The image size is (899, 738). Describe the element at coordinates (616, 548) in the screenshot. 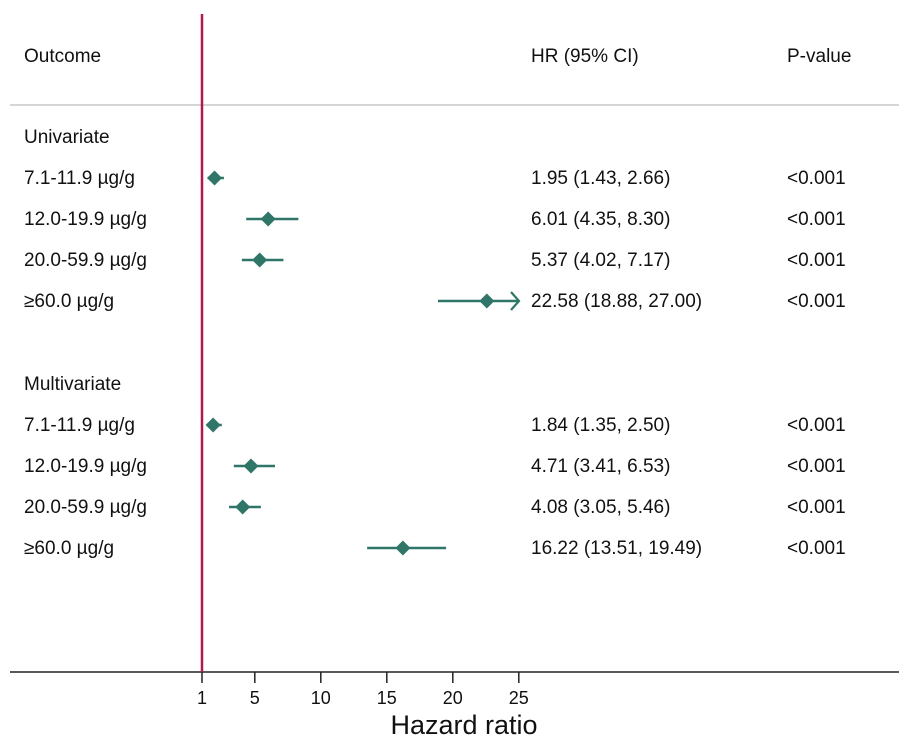

I see `hr-value: 16.22 (13.51, 19.49)` at that location.